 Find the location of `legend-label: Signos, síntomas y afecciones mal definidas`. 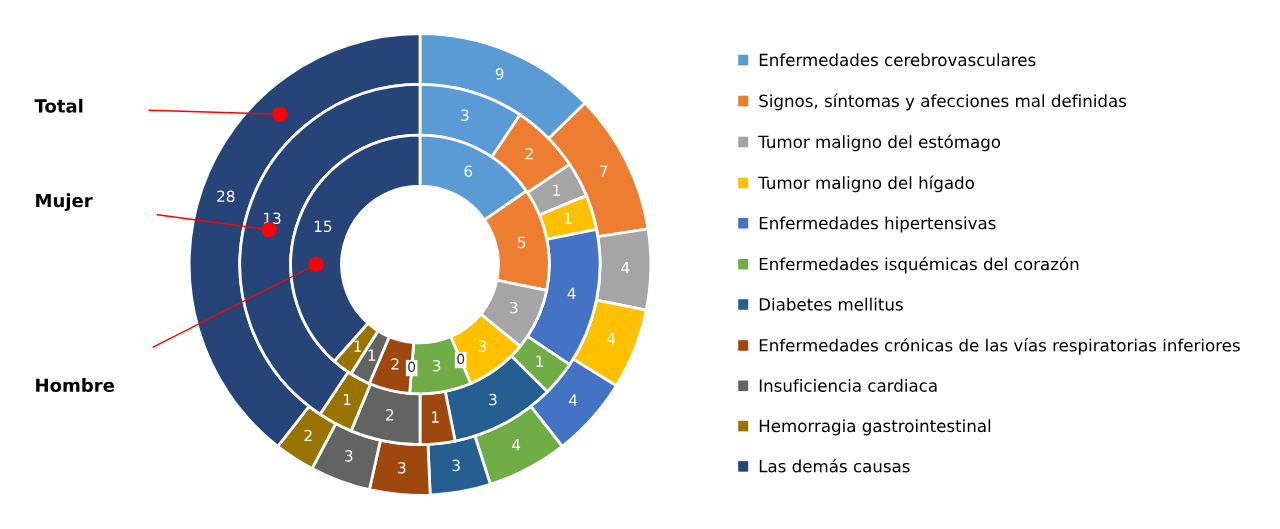

legend-label: Signos, síntomas y afecciones mal definidas is located at coordinates (943, 102).